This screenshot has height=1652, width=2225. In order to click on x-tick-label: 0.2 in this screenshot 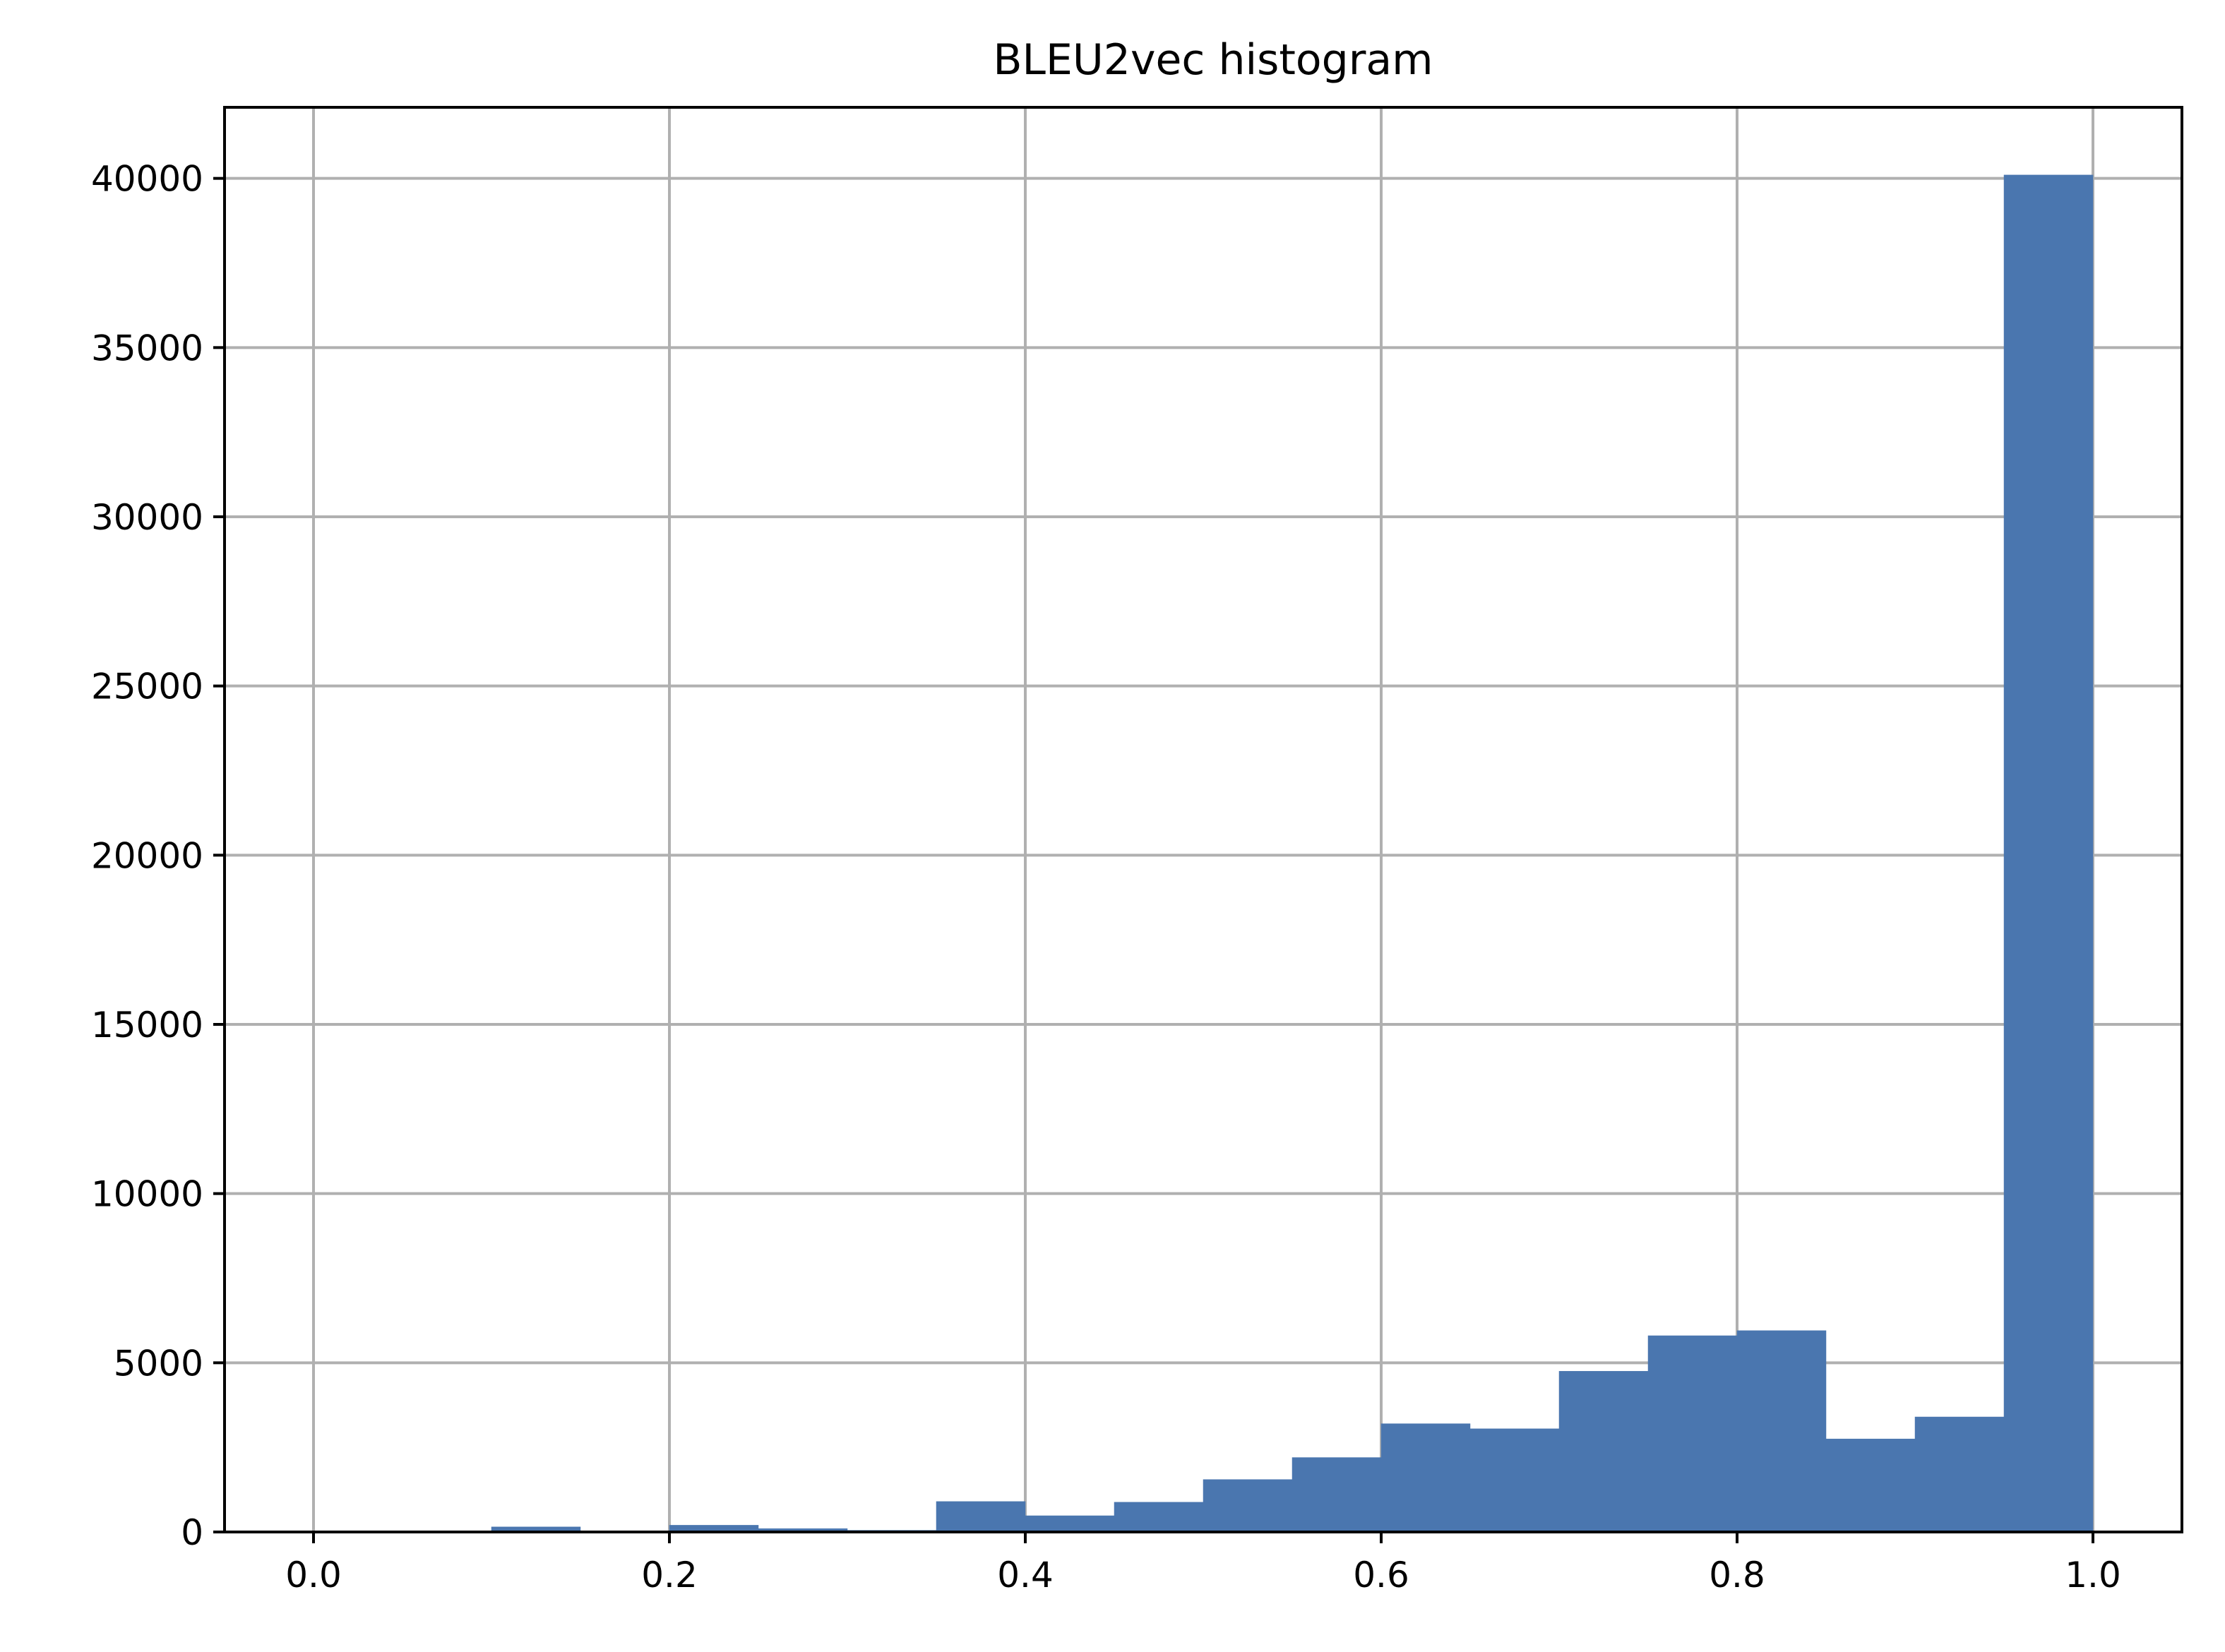, I will do `click(669, 1576)`.